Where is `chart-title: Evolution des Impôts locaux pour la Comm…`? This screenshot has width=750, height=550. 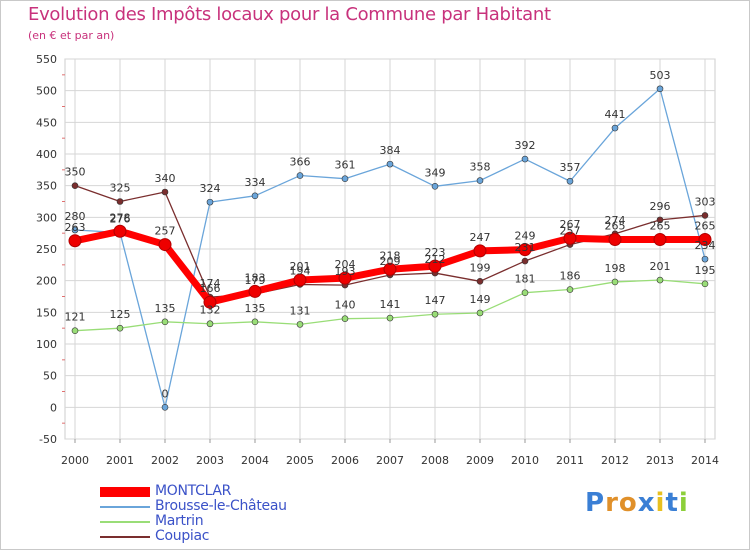 chart-title: Evolution des Impôts locaux pour la Comm… is located at coordinates (289, 14).